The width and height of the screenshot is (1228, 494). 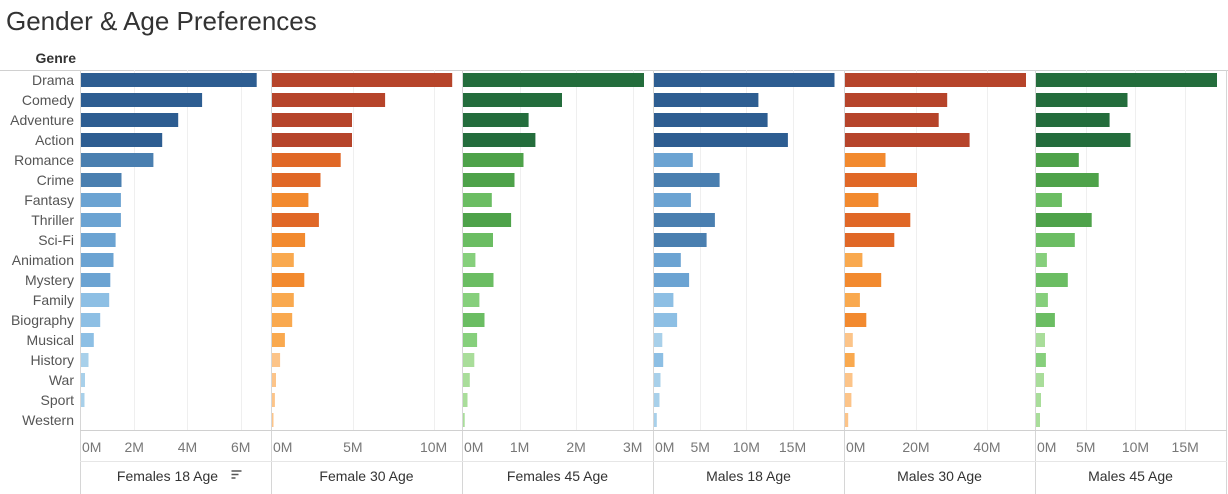 I want to click on males-18-age-bar-thriller, so click(x=684, y=220).